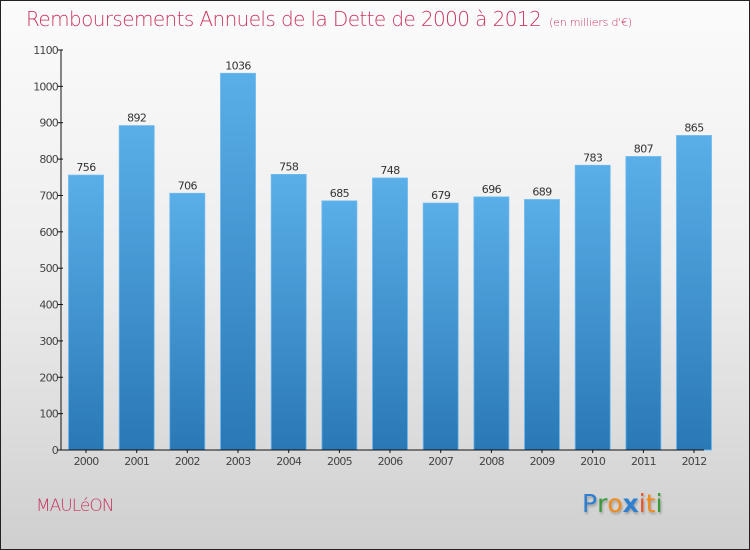 This screenshot has height=550, width=750. Describe the element at coordinates (48, 195) in the screenshot. I see `y-tick-label-700: 700` at that location.